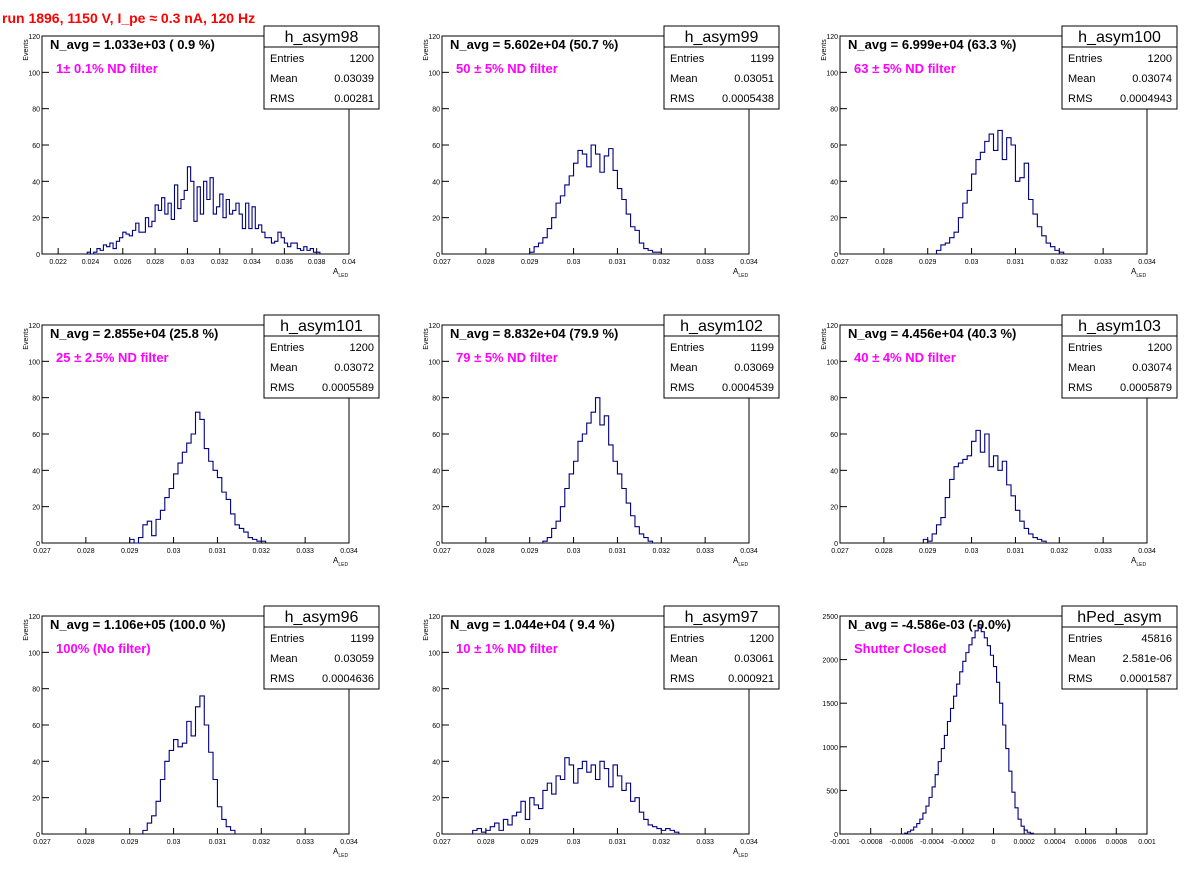 This screenshot has height=872, width=1196. What do you see at coordinates (905, 68) in the screenshot?
I see `filter-annotation: 63 ± 5% ND filter` at bounding box center [905, 68].